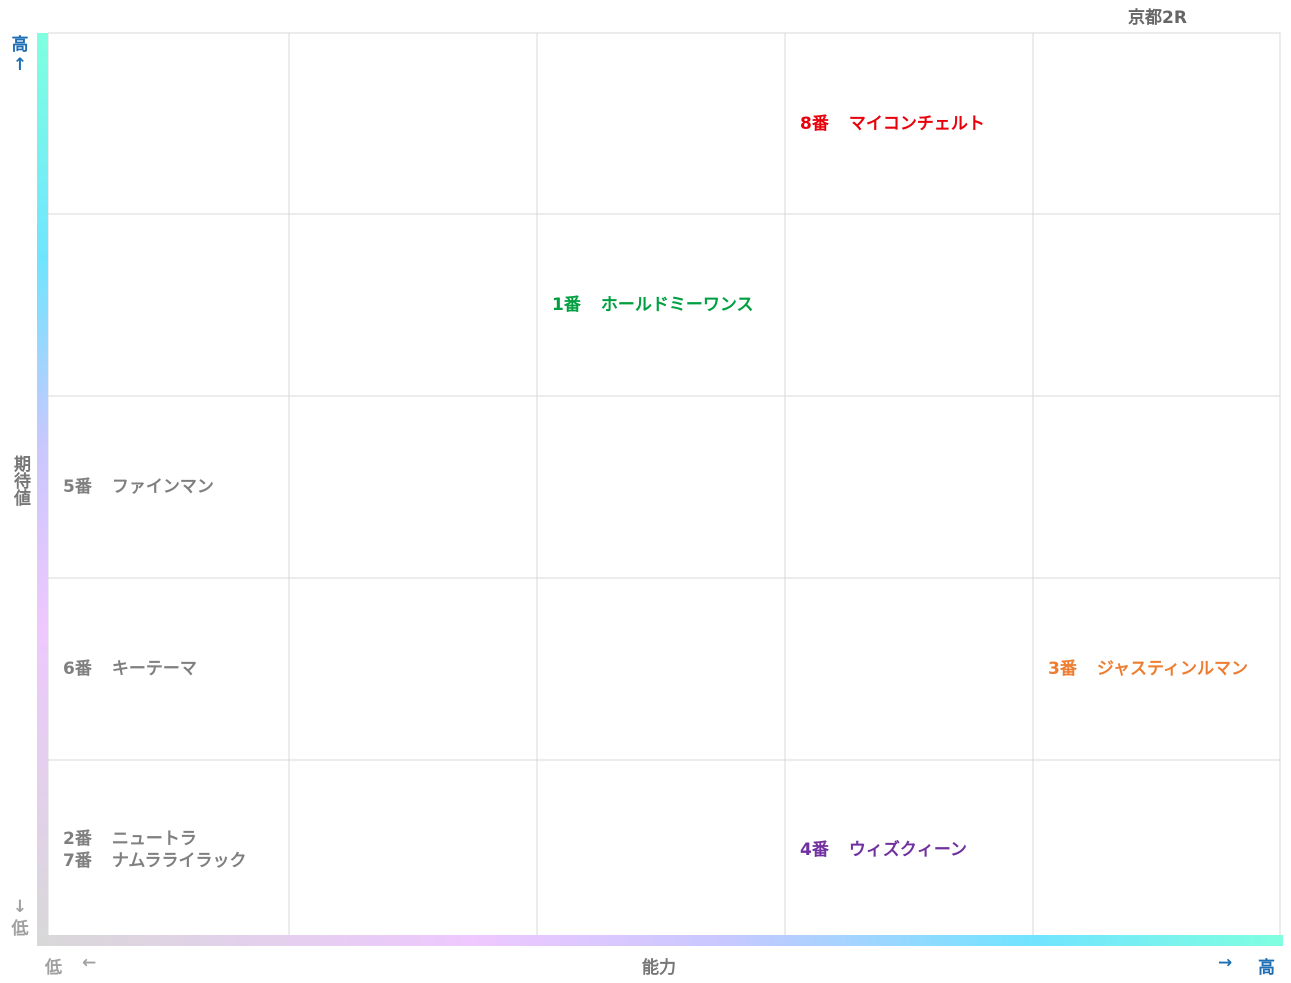  I want to click on x-low: 低, so click(53, 968).